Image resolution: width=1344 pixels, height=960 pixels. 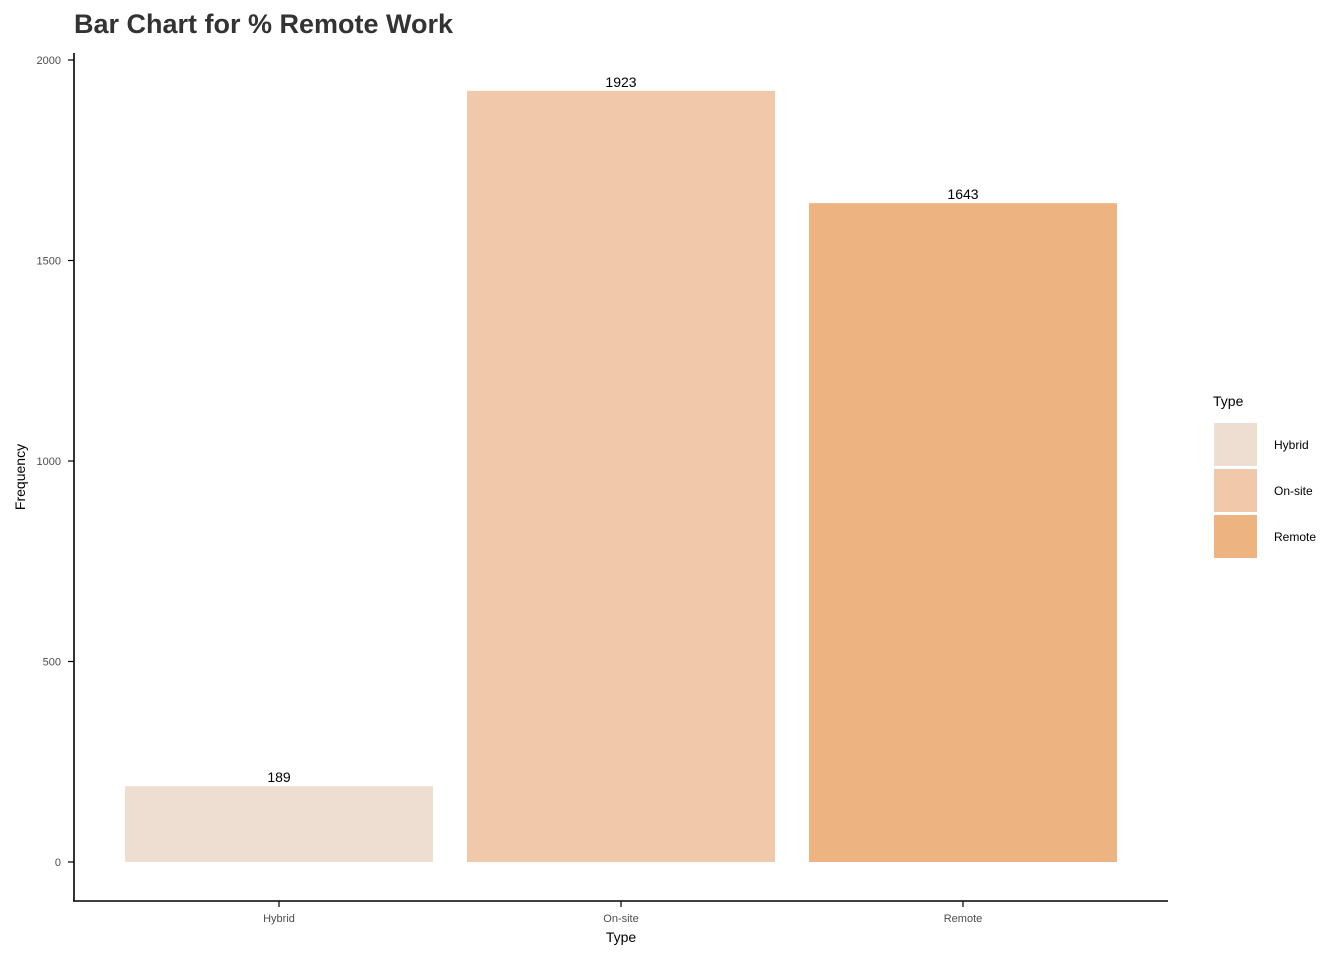 I want to click on chart-title: Bar Chart for % Remote Work, so click(x=264, y=24).